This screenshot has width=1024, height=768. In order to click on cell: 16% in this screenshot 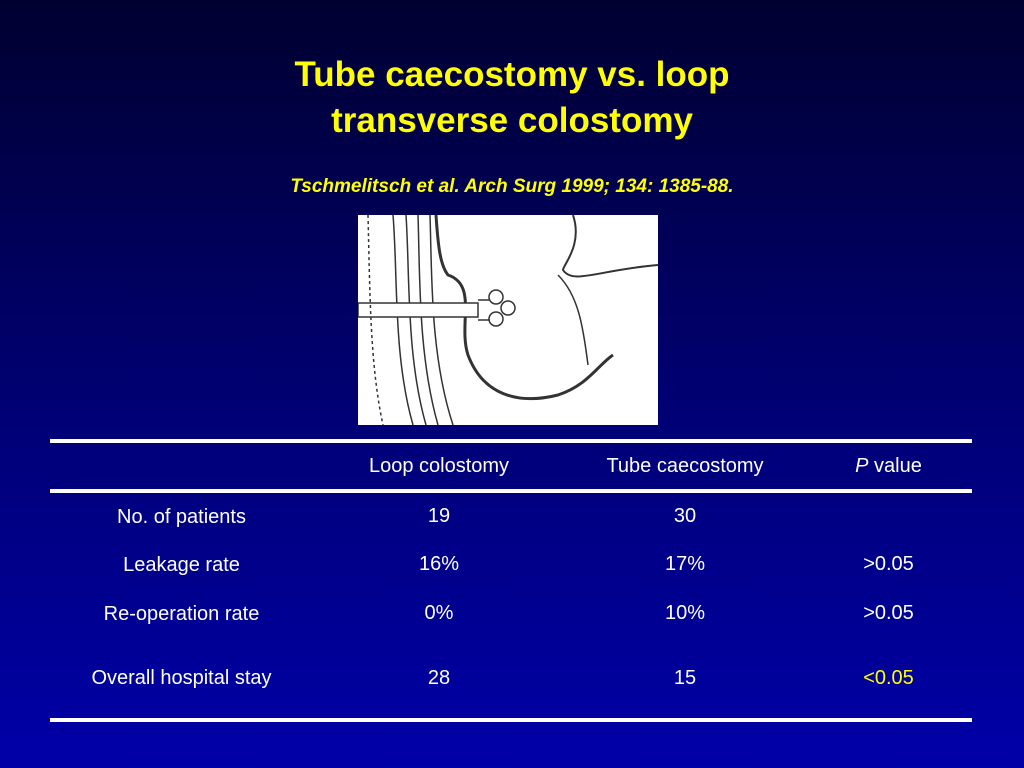, I will do `click(439, 564)`.